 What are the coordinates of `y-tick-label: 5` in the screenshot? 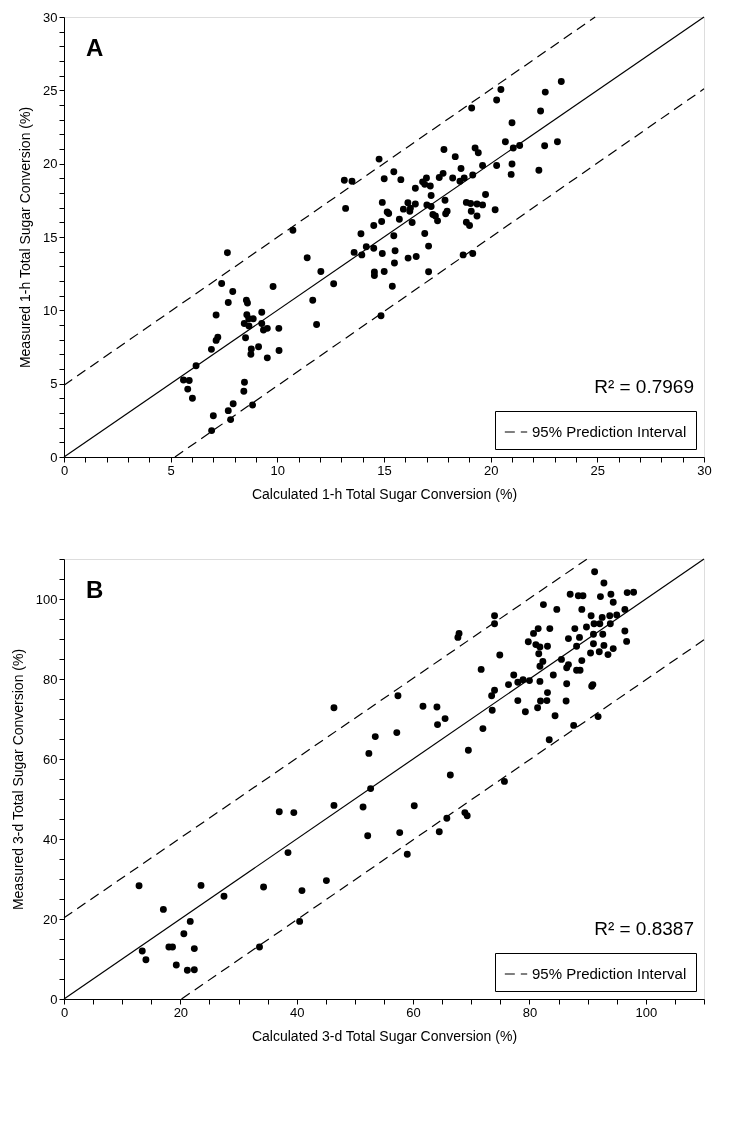 It's located at (54, 384).